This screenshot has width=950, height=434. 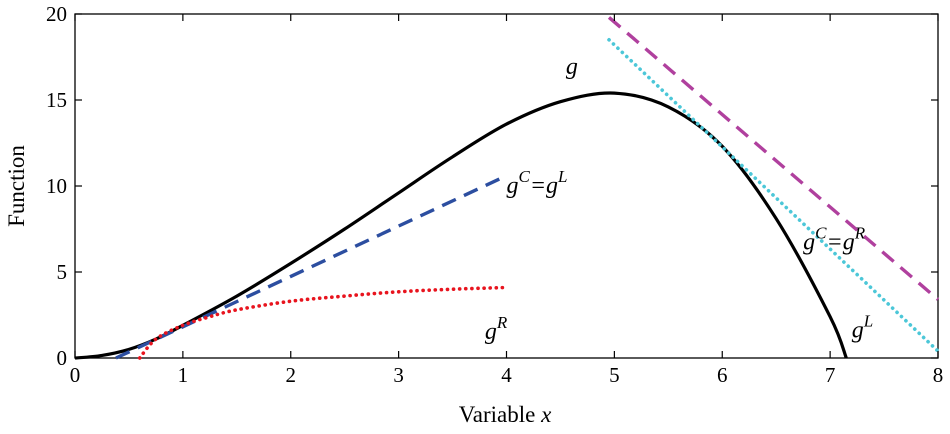 I want to click on y-tick-label: 10, so click(x=56, y=186).